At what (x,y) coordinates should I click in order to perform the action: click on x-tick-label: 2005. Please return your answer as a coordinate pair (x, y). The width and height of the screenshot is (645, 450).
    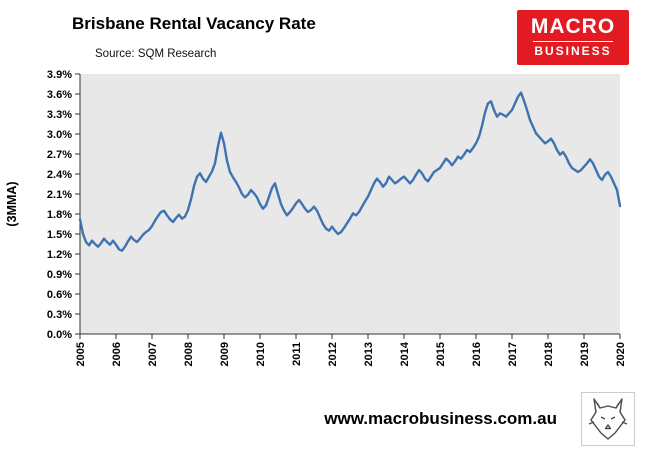
    Looking at the image, I should click on (81, 354).